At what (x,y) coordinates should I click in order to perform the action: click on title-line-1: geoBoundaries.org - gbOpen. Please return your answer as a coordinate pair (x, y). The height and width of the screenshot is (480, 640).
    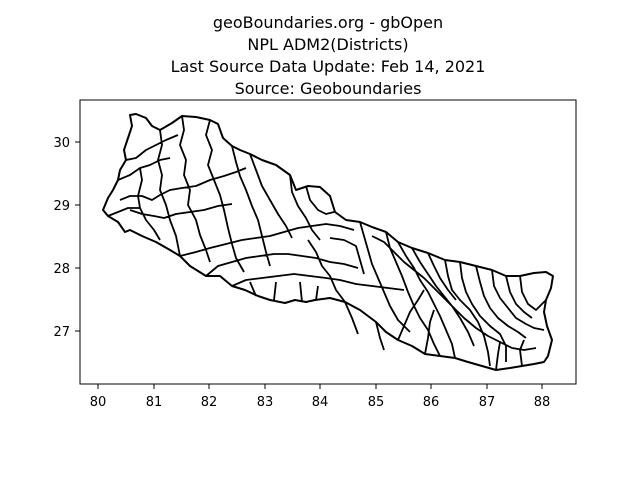
    Looking at the image, I should click on (328, 22).